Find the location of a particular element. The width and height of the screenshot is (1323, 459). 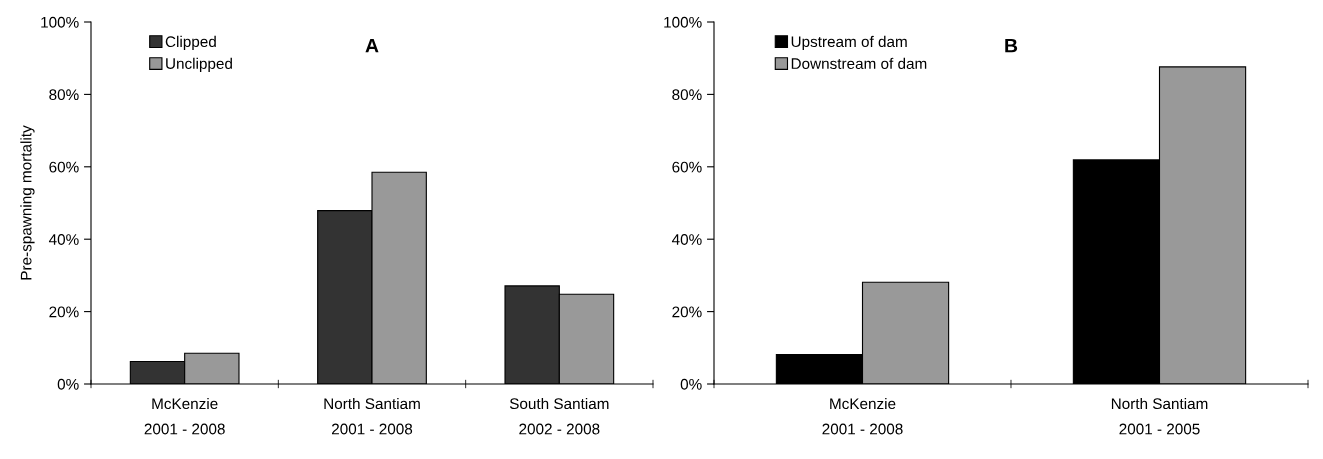

text: A is located at coordinates (372, 45).